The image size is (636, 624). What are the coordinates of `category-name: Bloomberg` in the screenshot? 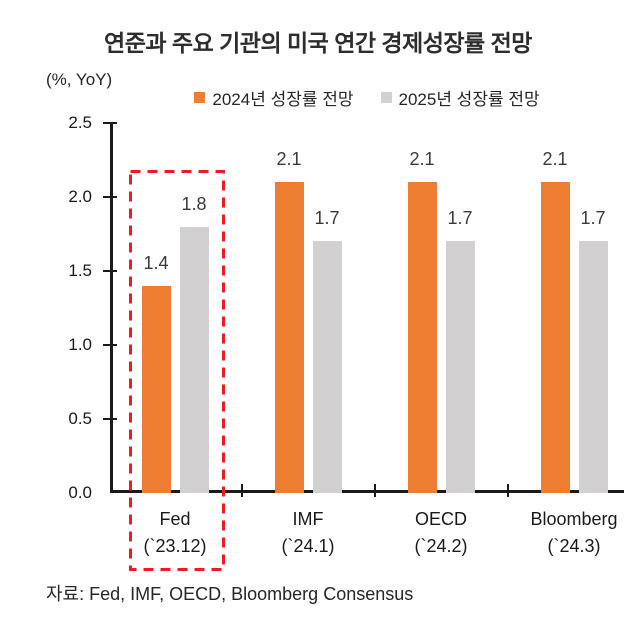 It's located at (574, 519).